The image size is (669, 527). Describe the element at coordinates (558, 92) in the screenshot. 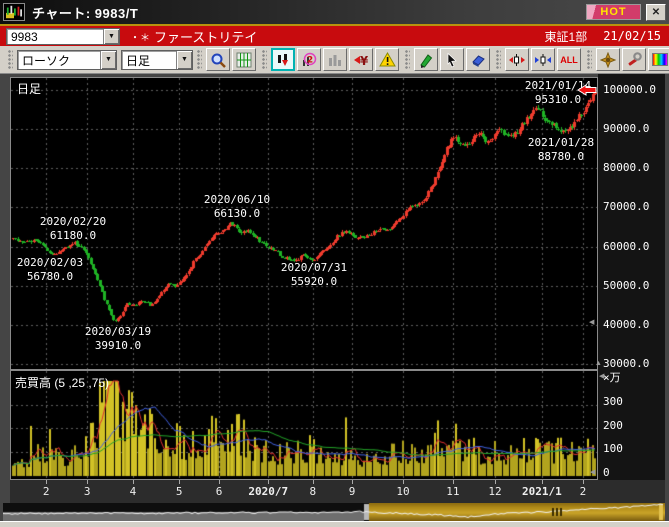

I see `chart-annotation: 2021/01/14 95310.0` at that location.